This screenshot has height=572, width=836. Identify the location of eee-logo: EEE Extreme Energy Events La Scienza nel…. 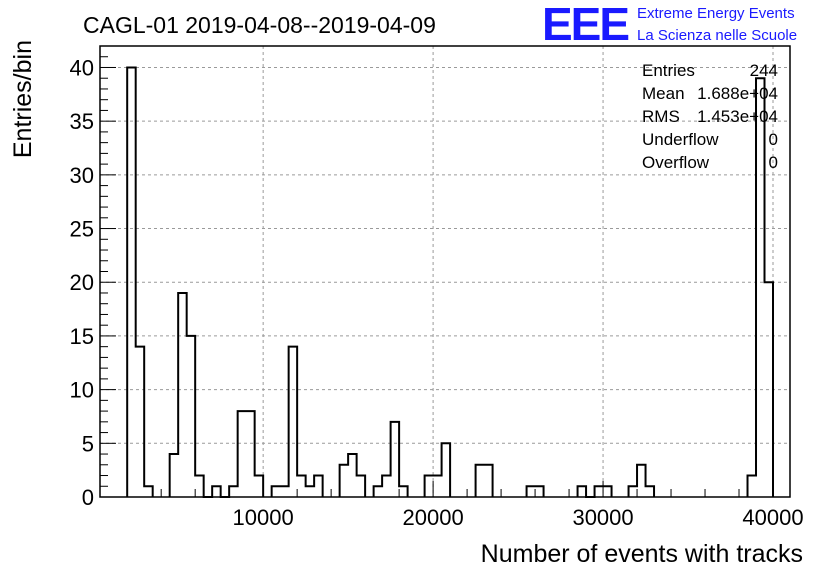
(669, 25).